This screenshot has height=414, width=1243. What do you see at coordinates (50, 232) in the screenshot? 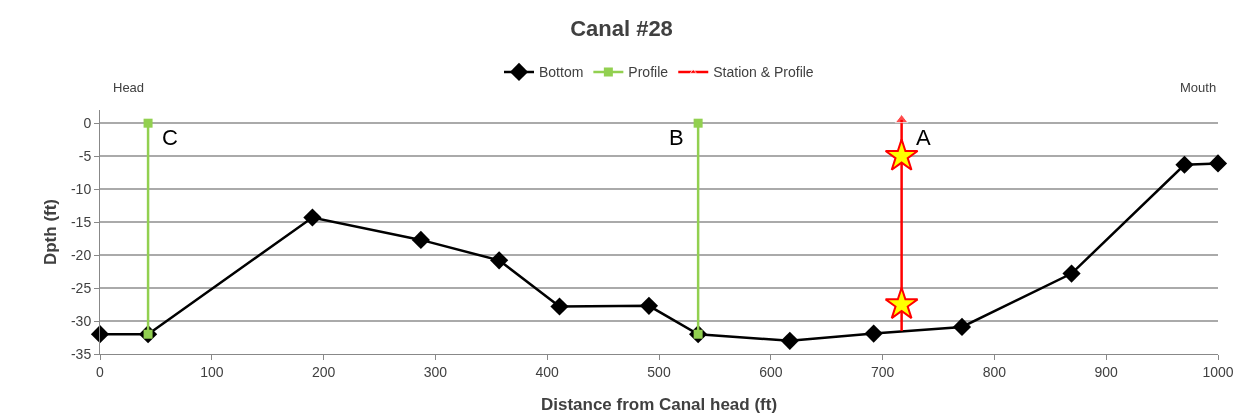
I see `y-axis-title: Dpth (ft)` at bounding box center [50, 232].